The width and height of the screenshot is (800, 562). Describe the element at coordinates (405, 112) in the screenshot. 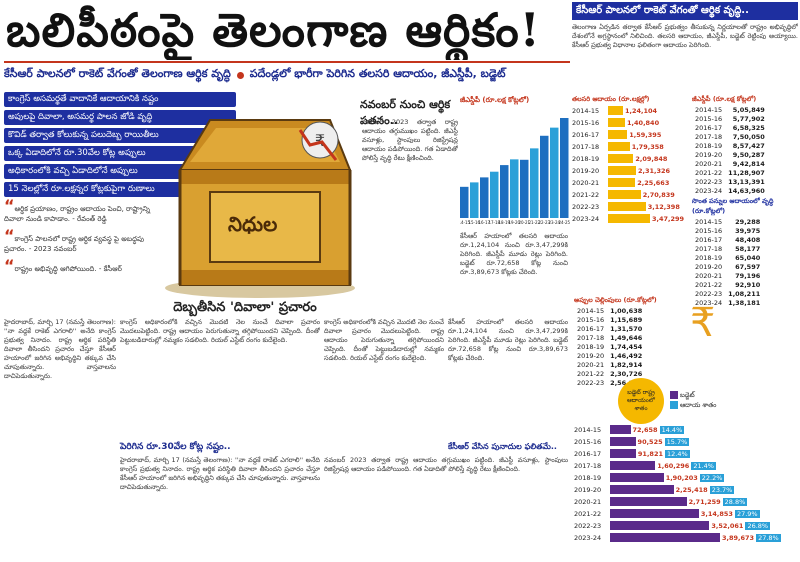

I see `november-title: నవంబర్ నుంచి ఆర్థిక పతనం..` at that location.